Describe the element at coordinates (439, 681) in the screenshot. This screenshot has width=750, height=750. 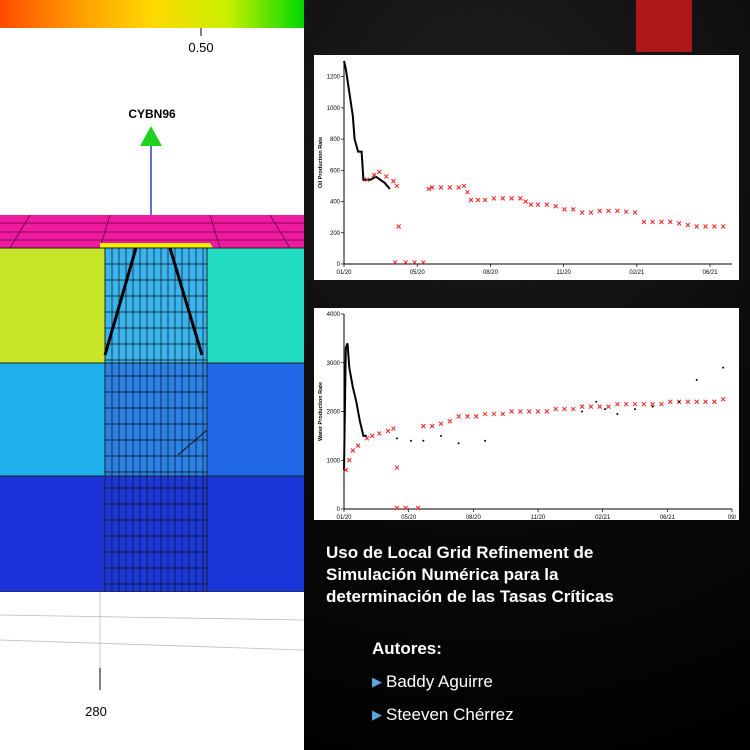
I see `author-name: Baddy Aguirre` at that location.